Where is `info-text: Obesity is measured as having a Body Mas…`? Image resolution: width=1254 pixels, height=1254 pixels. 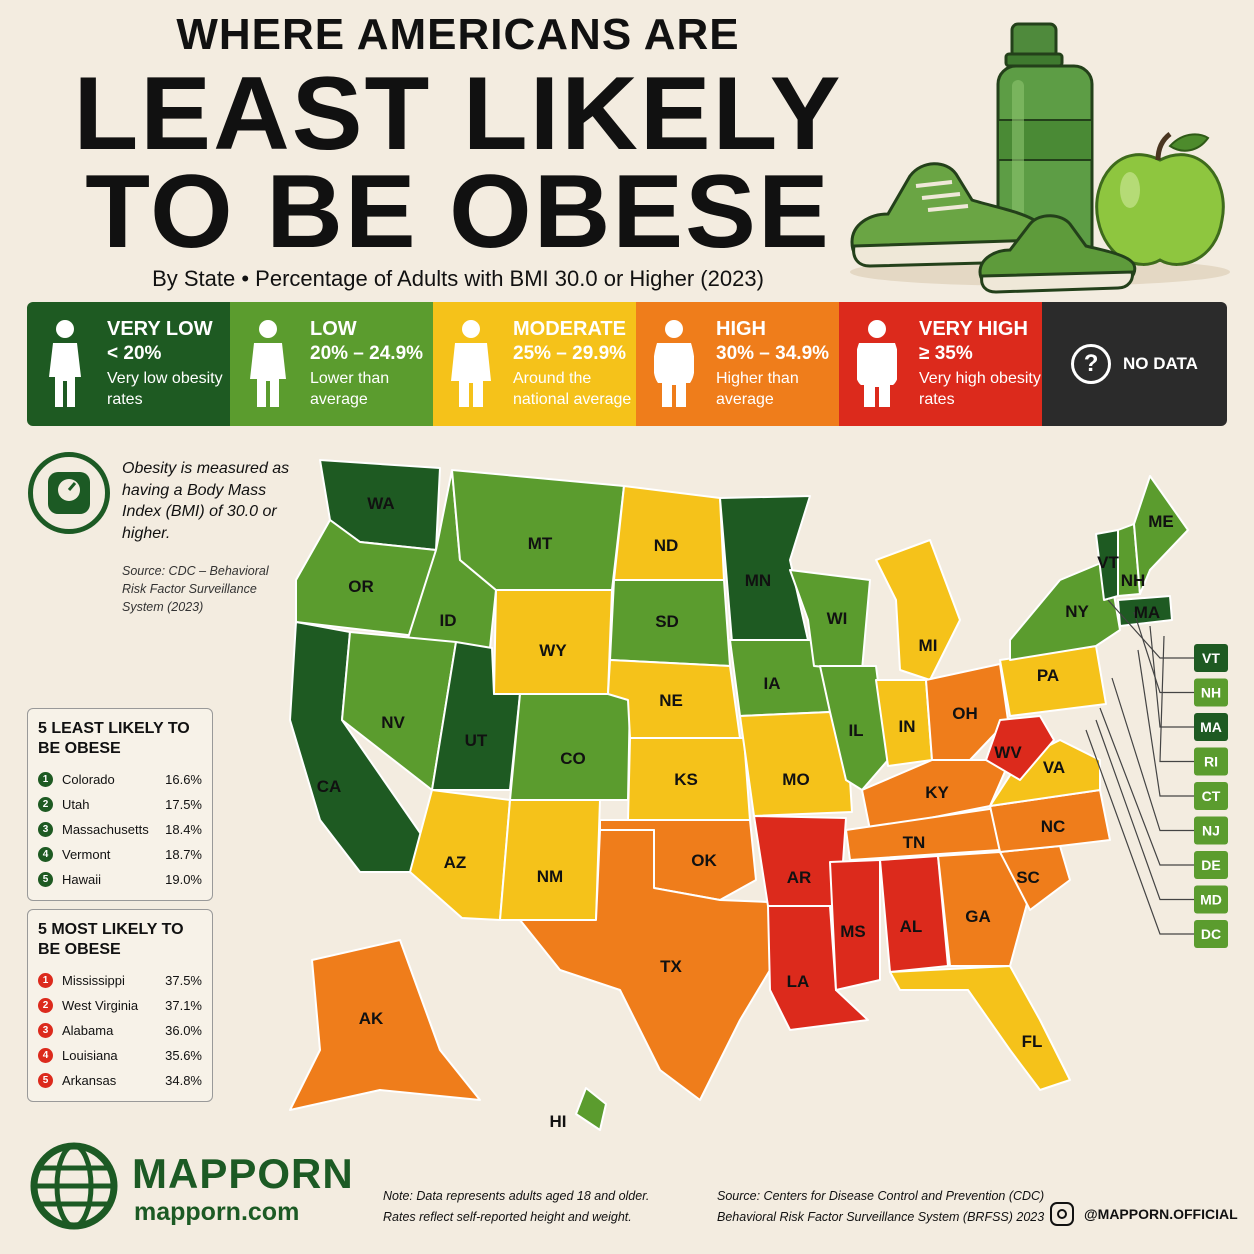 info-text: Obesity is measured as having a Body Mas… is located at coordinates (206, 501).